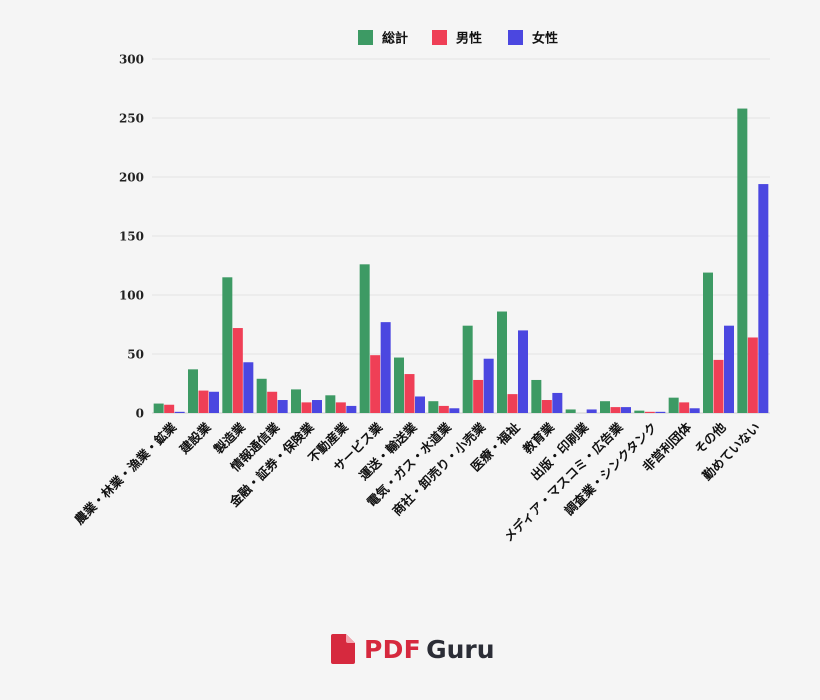 This screenshot has width=820, height=700. Describe the element at coordinates (591, 411) in the screenshot. I see `bar-女性-12` at that location.